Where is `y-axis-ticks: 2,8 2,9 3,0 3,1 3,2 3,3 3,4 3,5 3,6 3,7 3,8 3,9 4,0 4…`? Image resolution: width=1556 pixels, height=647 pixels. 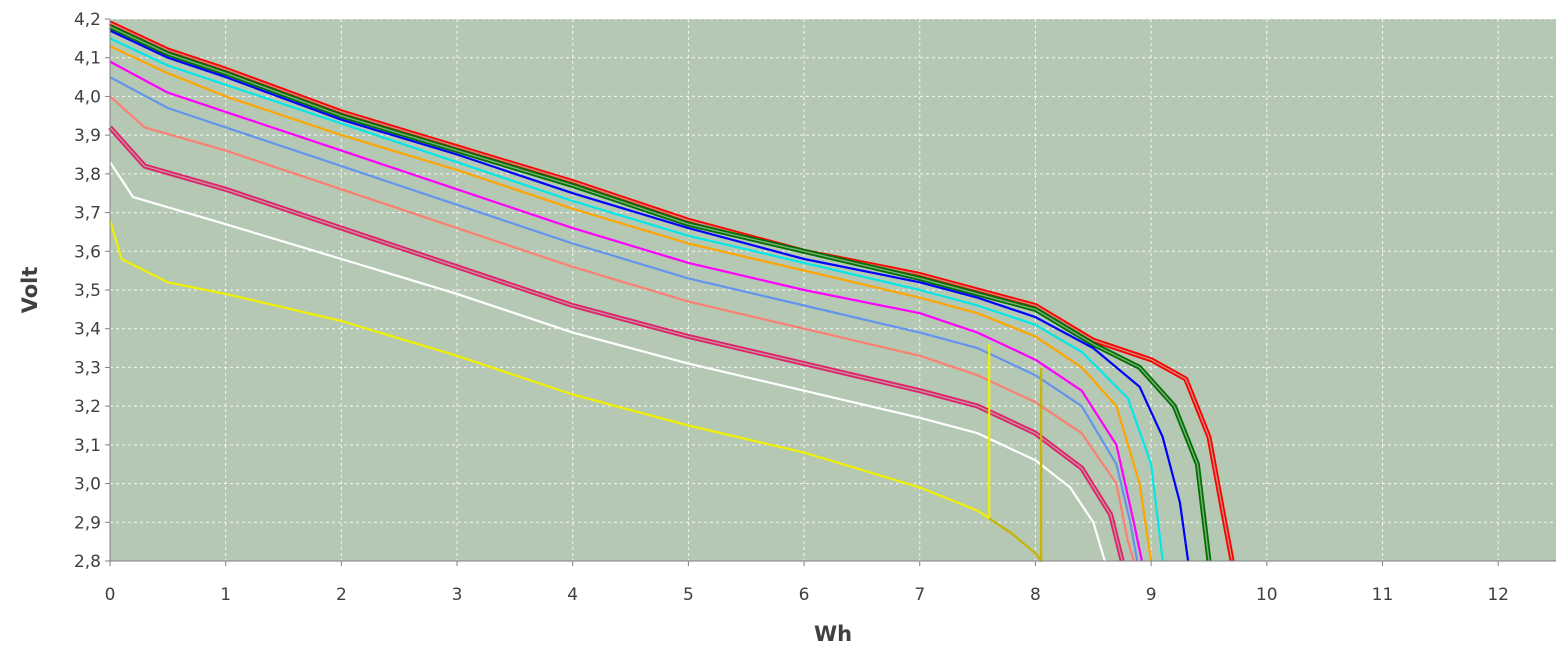
y-axis-ticks: 2,8 2,9 3,0 3,1 3,2 3,3 3,4 3,5 3,6 3,7 3,8 3,9 4,0 4… is located at coordinates (92, 291).